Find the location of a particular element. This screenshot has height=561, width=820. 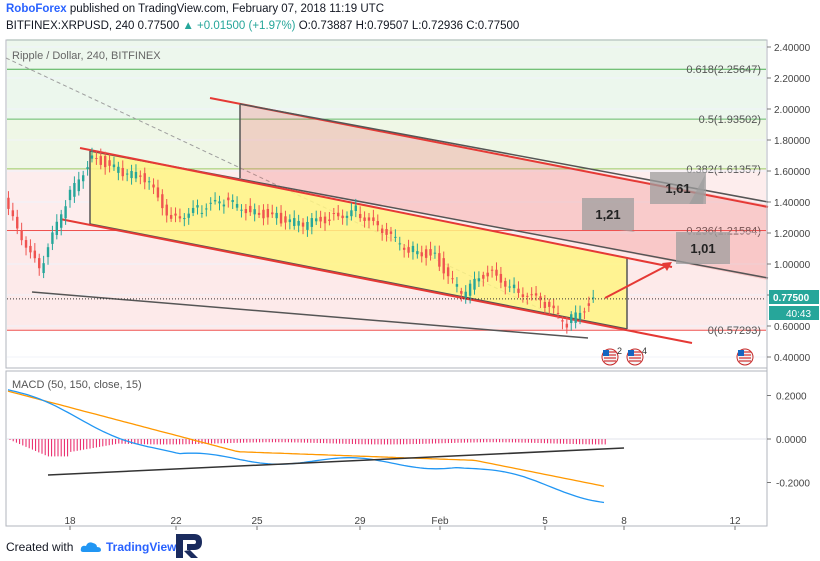

fib-level-label: 0.618(2.25647) is located at coordinates (723, 70).